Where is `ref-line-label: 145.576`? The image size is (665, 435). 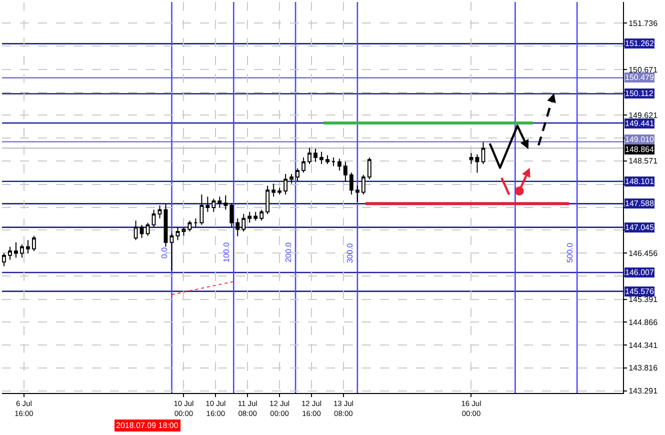
ref-line-label: 145.576 is located at coordinates (639, 291).